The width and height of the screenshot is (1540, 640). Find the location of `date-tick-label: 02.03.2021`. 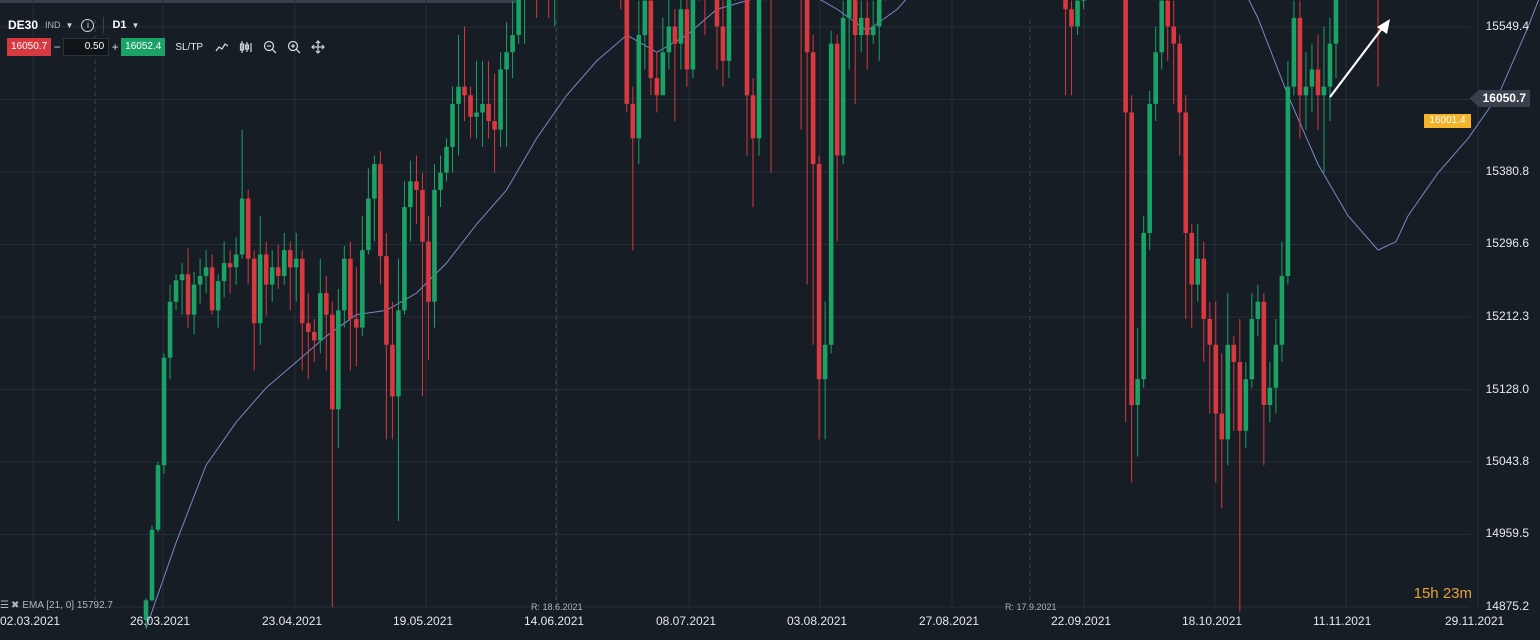

date-tick-label: 02.03.2021 is located at coordinates (30, 621).